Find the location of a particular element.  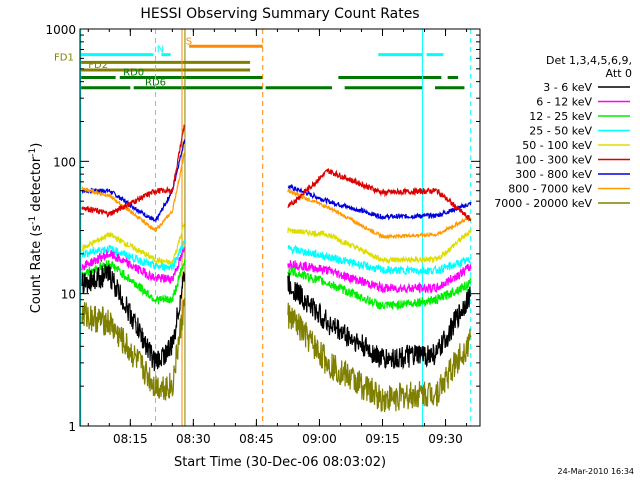

y-axis-label-mid: detector is located at coordinates (36, 186).